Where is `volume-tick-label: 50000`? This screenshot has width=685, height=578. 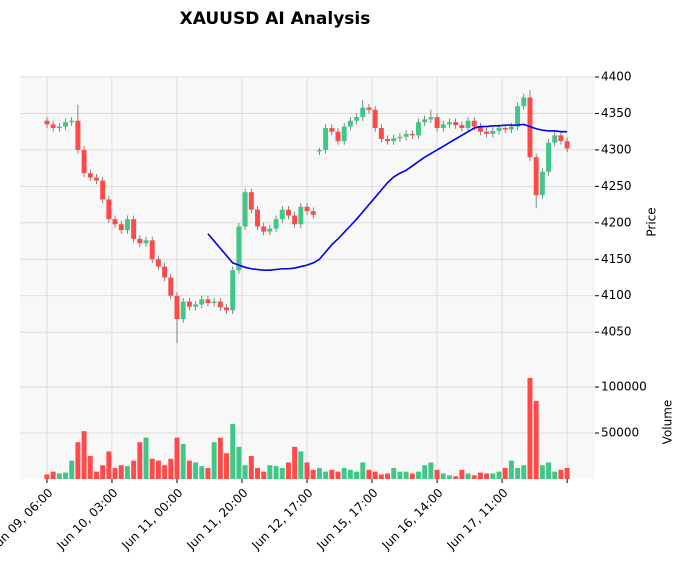 volume-tick-label: 50000 is located at coordinates (620, 433).